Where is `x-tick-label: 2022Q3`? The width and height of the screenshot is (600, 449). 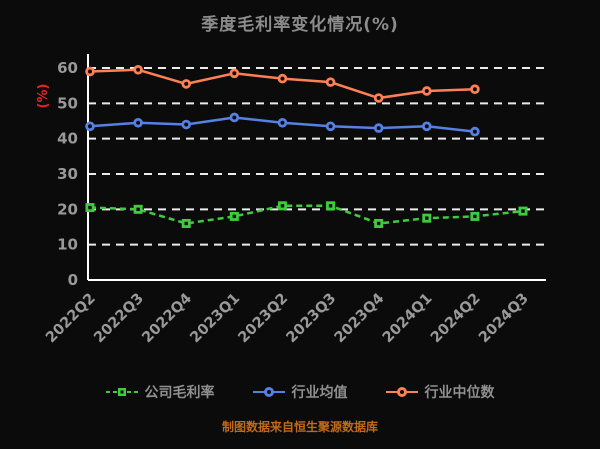
x-tick-label: 2022Q3 is located at coordinates (119, 319).